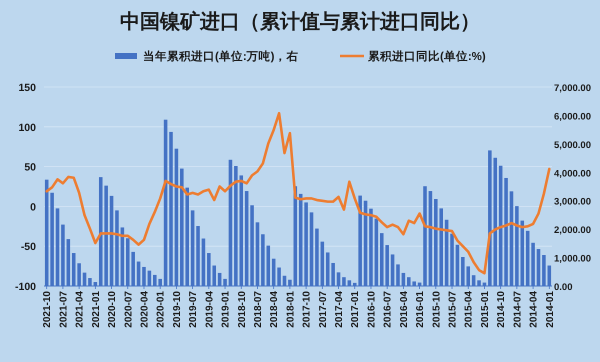 This screenshot has height=362, width=600. Describe the element at coordinates (258, 309) in the screenshot. I see `x-tick-label: 2018-07` at that location.